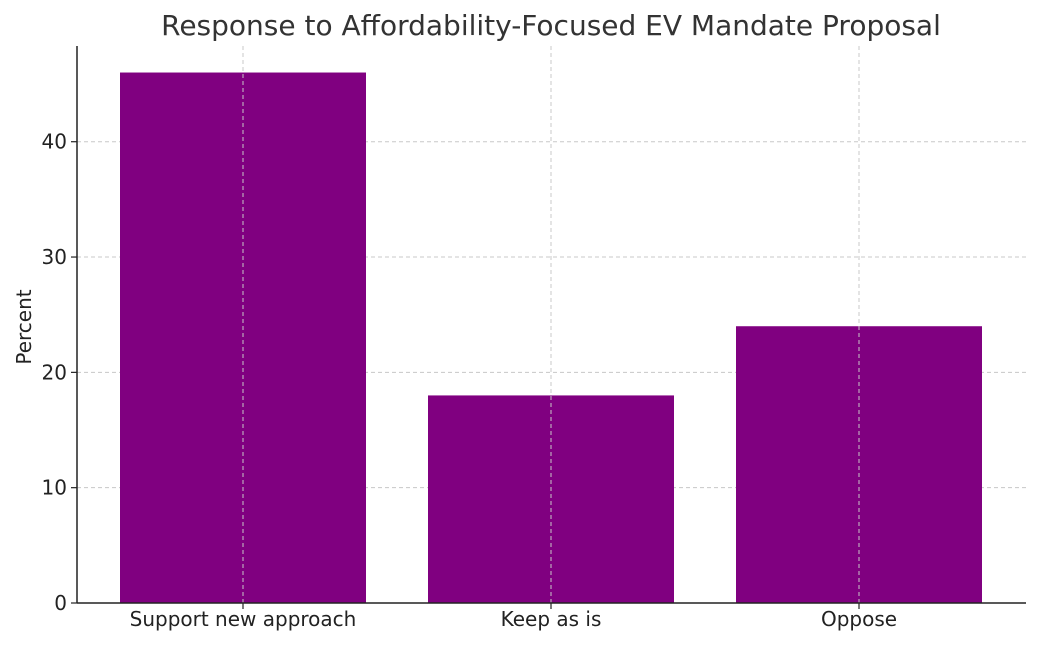 Image resolution: width=1039 pixels, height=649 pixels. Describe the element at coordinates (551, 619) in the screenshot. I see `x-tick-label: Keep as is` at that location.